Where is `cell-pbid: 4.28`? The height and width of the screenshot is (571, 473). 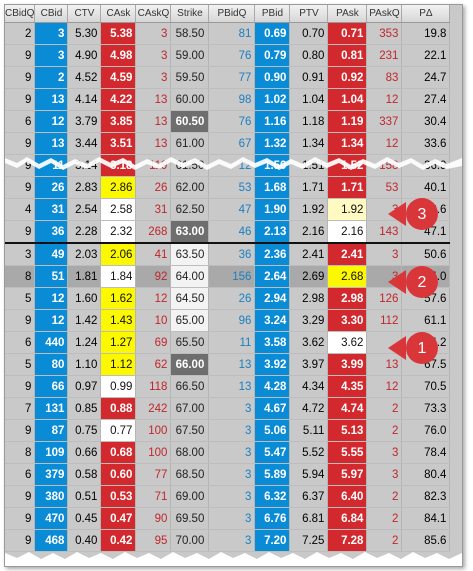
cell-pbid: 4.28 is located at coordinates (272, 386).